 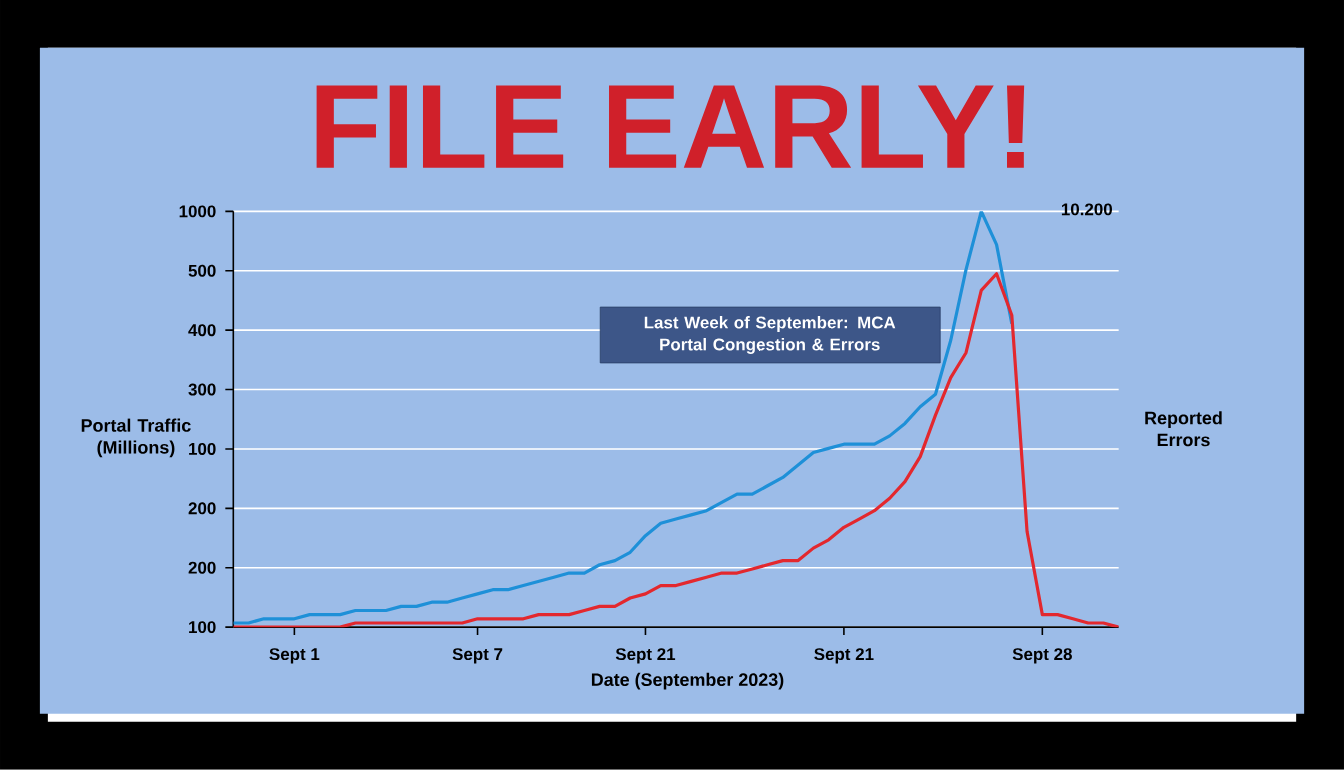 What do you see at coordinates (1086, 209) in the screenshot?
I see `annotation: 10.200` at bounding box center [1086, 209].